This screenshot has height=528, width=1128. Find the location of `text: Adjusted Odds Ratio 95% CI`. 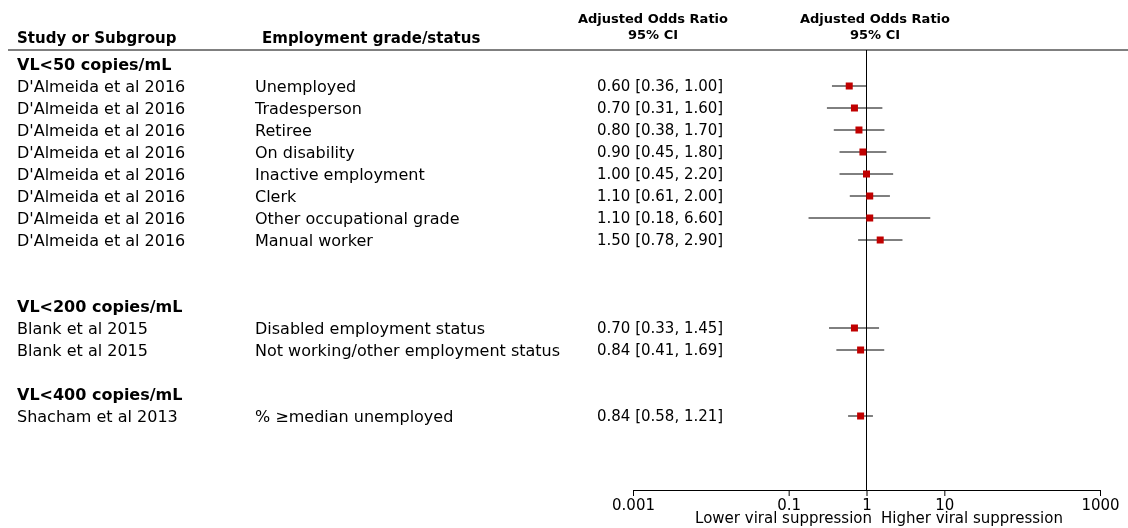

text: Adjusted Odds Ratio 95% CI is located at coordinates (653, 26).